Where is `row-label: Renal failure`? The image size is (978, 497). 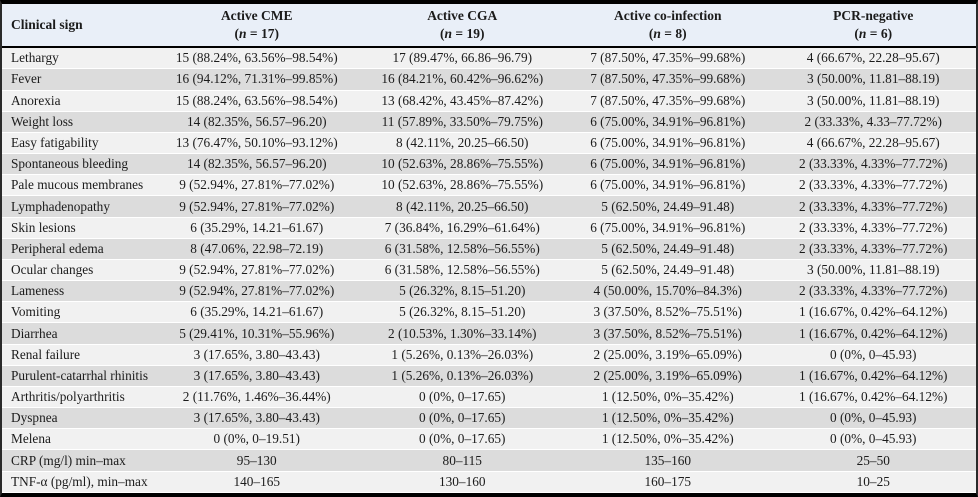
row-label: Renal failure is located at coordinates (78, 355).